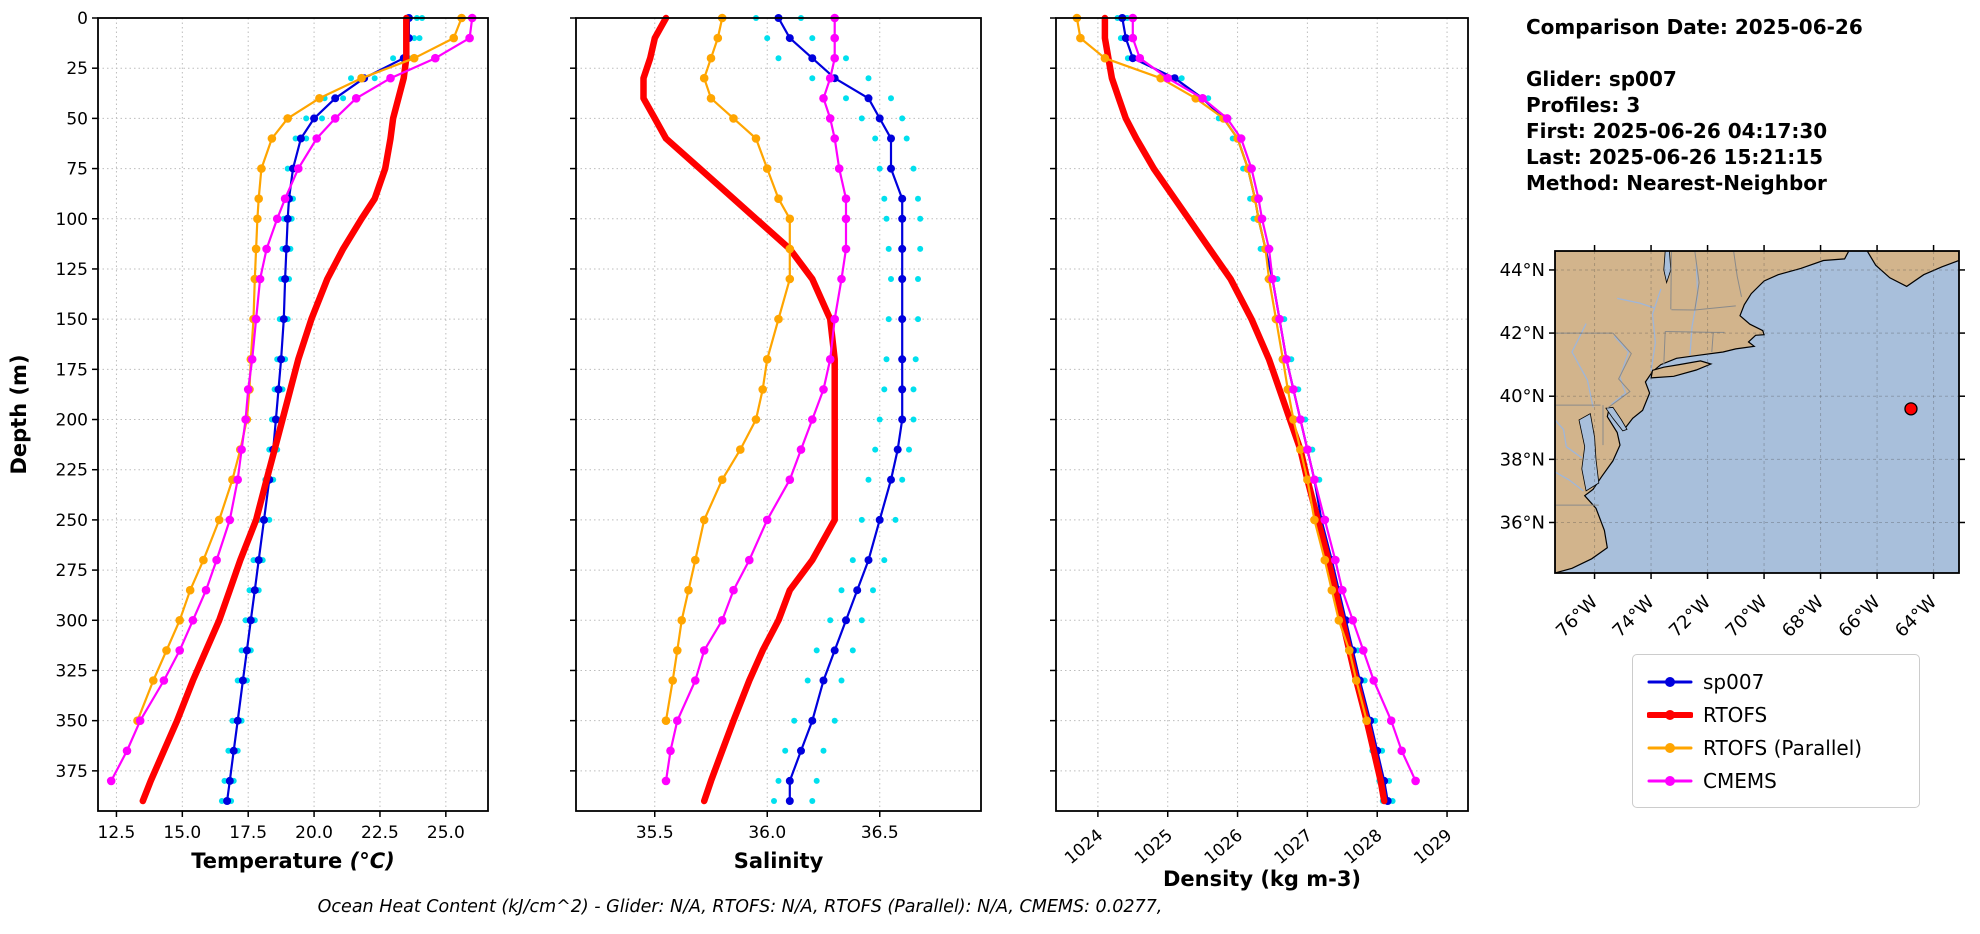 This screenshot has height=934, width=1980. I want to click on map-frame, so click(1757, 412).